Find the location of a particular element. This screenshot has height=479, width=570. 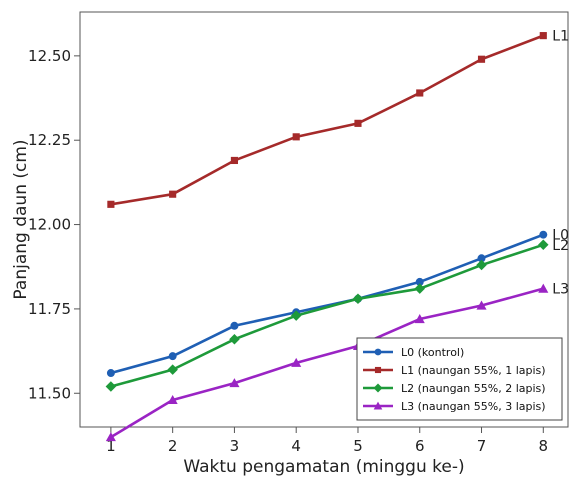

x-tick-label: 4 is located at coordinates (296, 446).